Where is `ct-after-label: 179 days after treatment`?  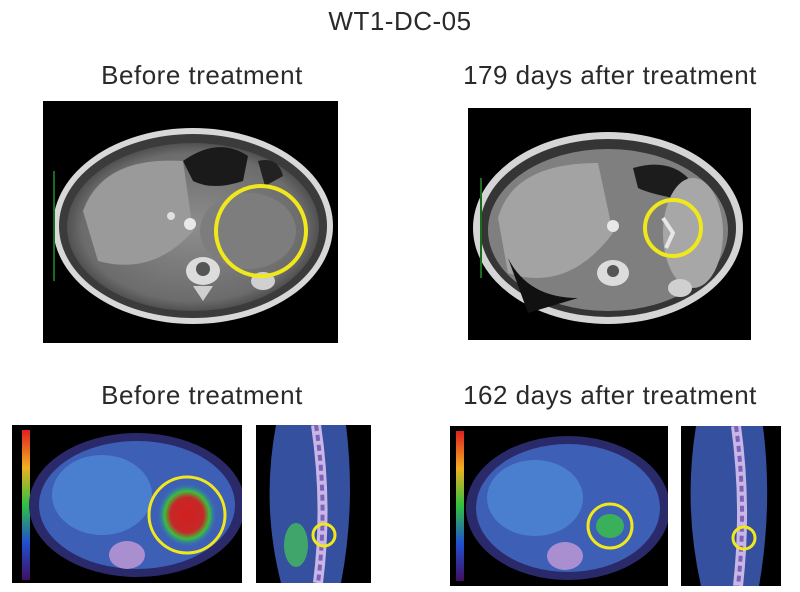 ct-after-label: 179 days after treatment is located at coordinates (610, 75).